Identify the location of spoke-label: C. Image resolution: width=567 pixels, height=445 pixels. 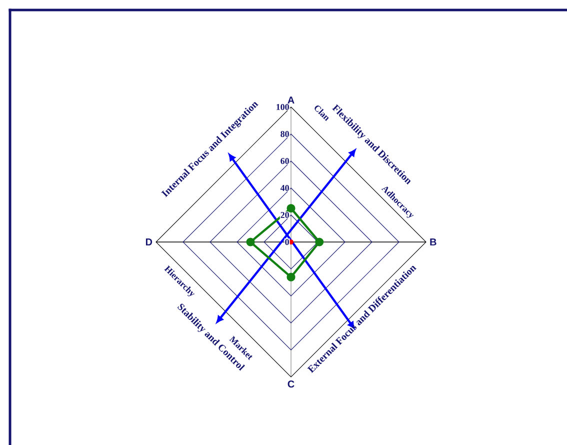
(291, 384).